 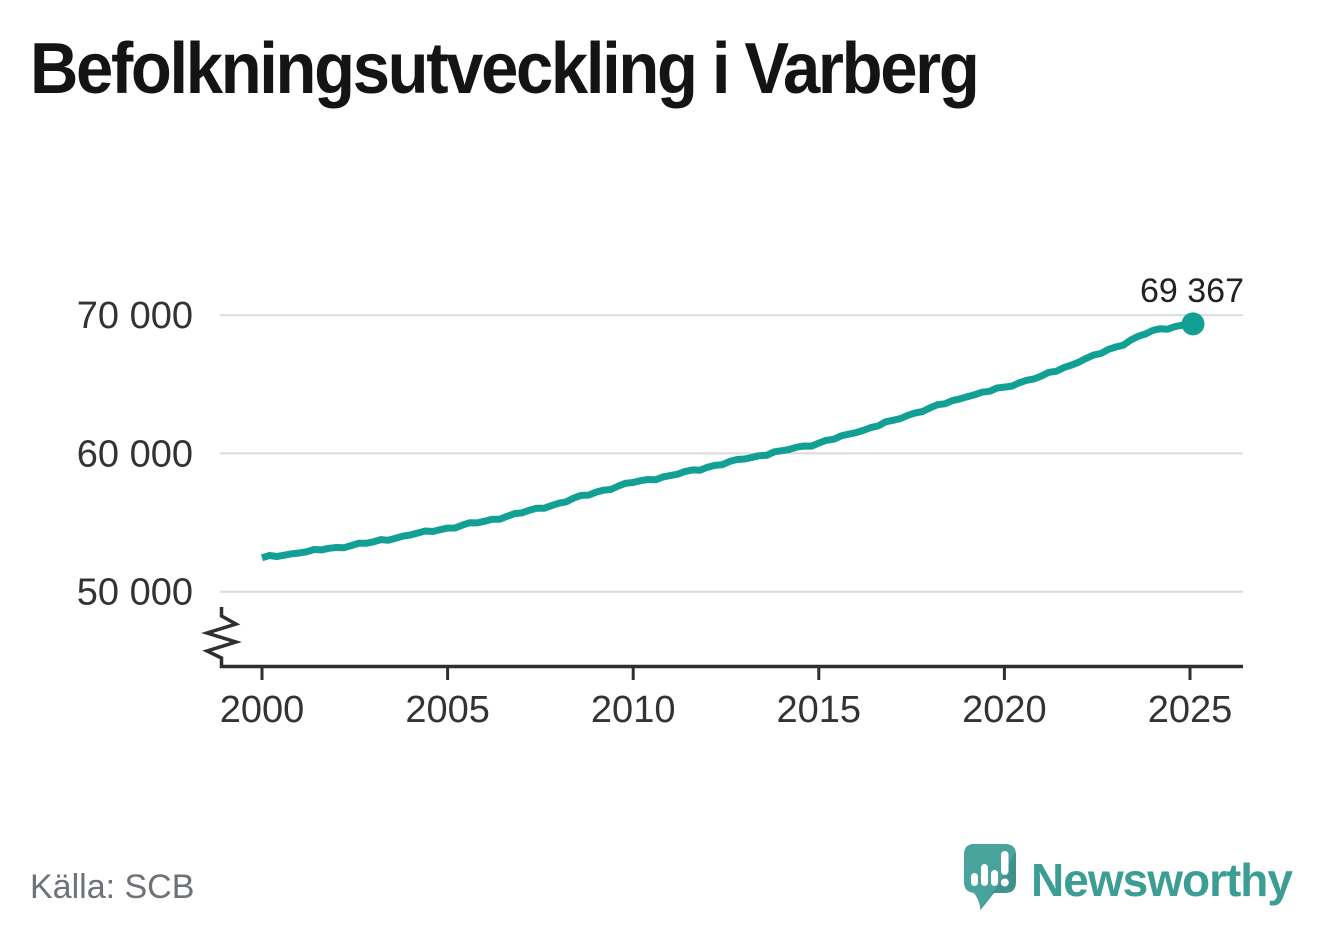 What do you see at coordinates (819, 710) in the screenshot?
I see `x-axis-tick-label: 2015` at bounding box center [819, 710].